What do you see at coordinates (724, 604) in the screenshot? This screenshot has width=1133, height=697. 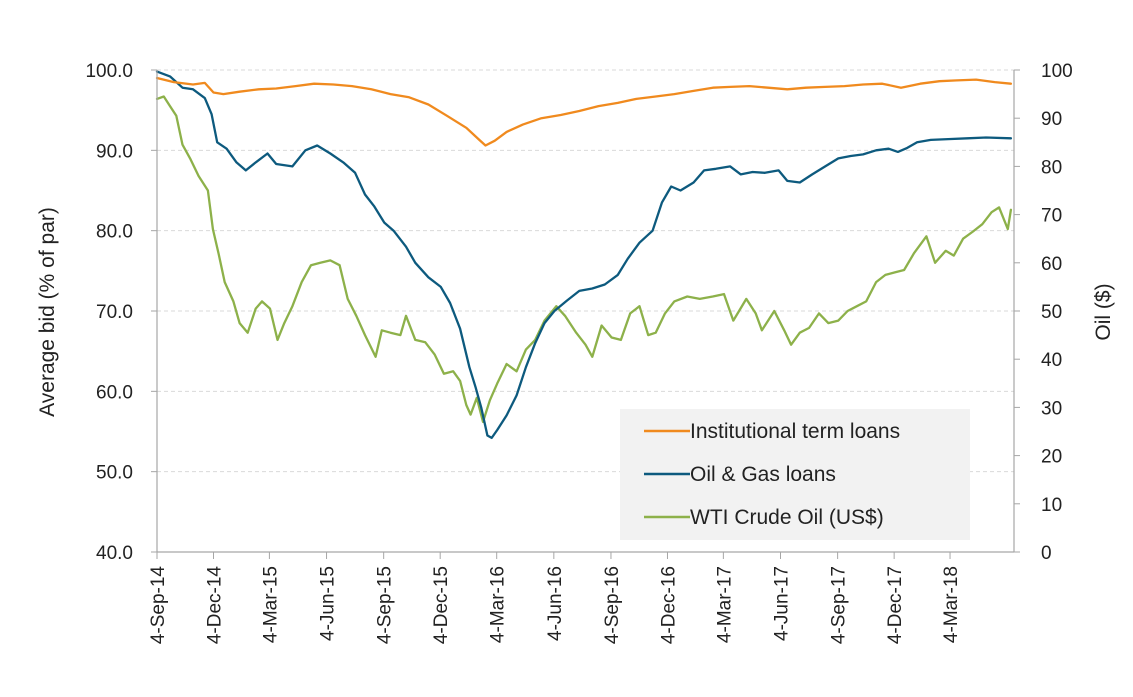 I see `x-tick-label: 4-Mar-17` at bounding box center [724, 604].